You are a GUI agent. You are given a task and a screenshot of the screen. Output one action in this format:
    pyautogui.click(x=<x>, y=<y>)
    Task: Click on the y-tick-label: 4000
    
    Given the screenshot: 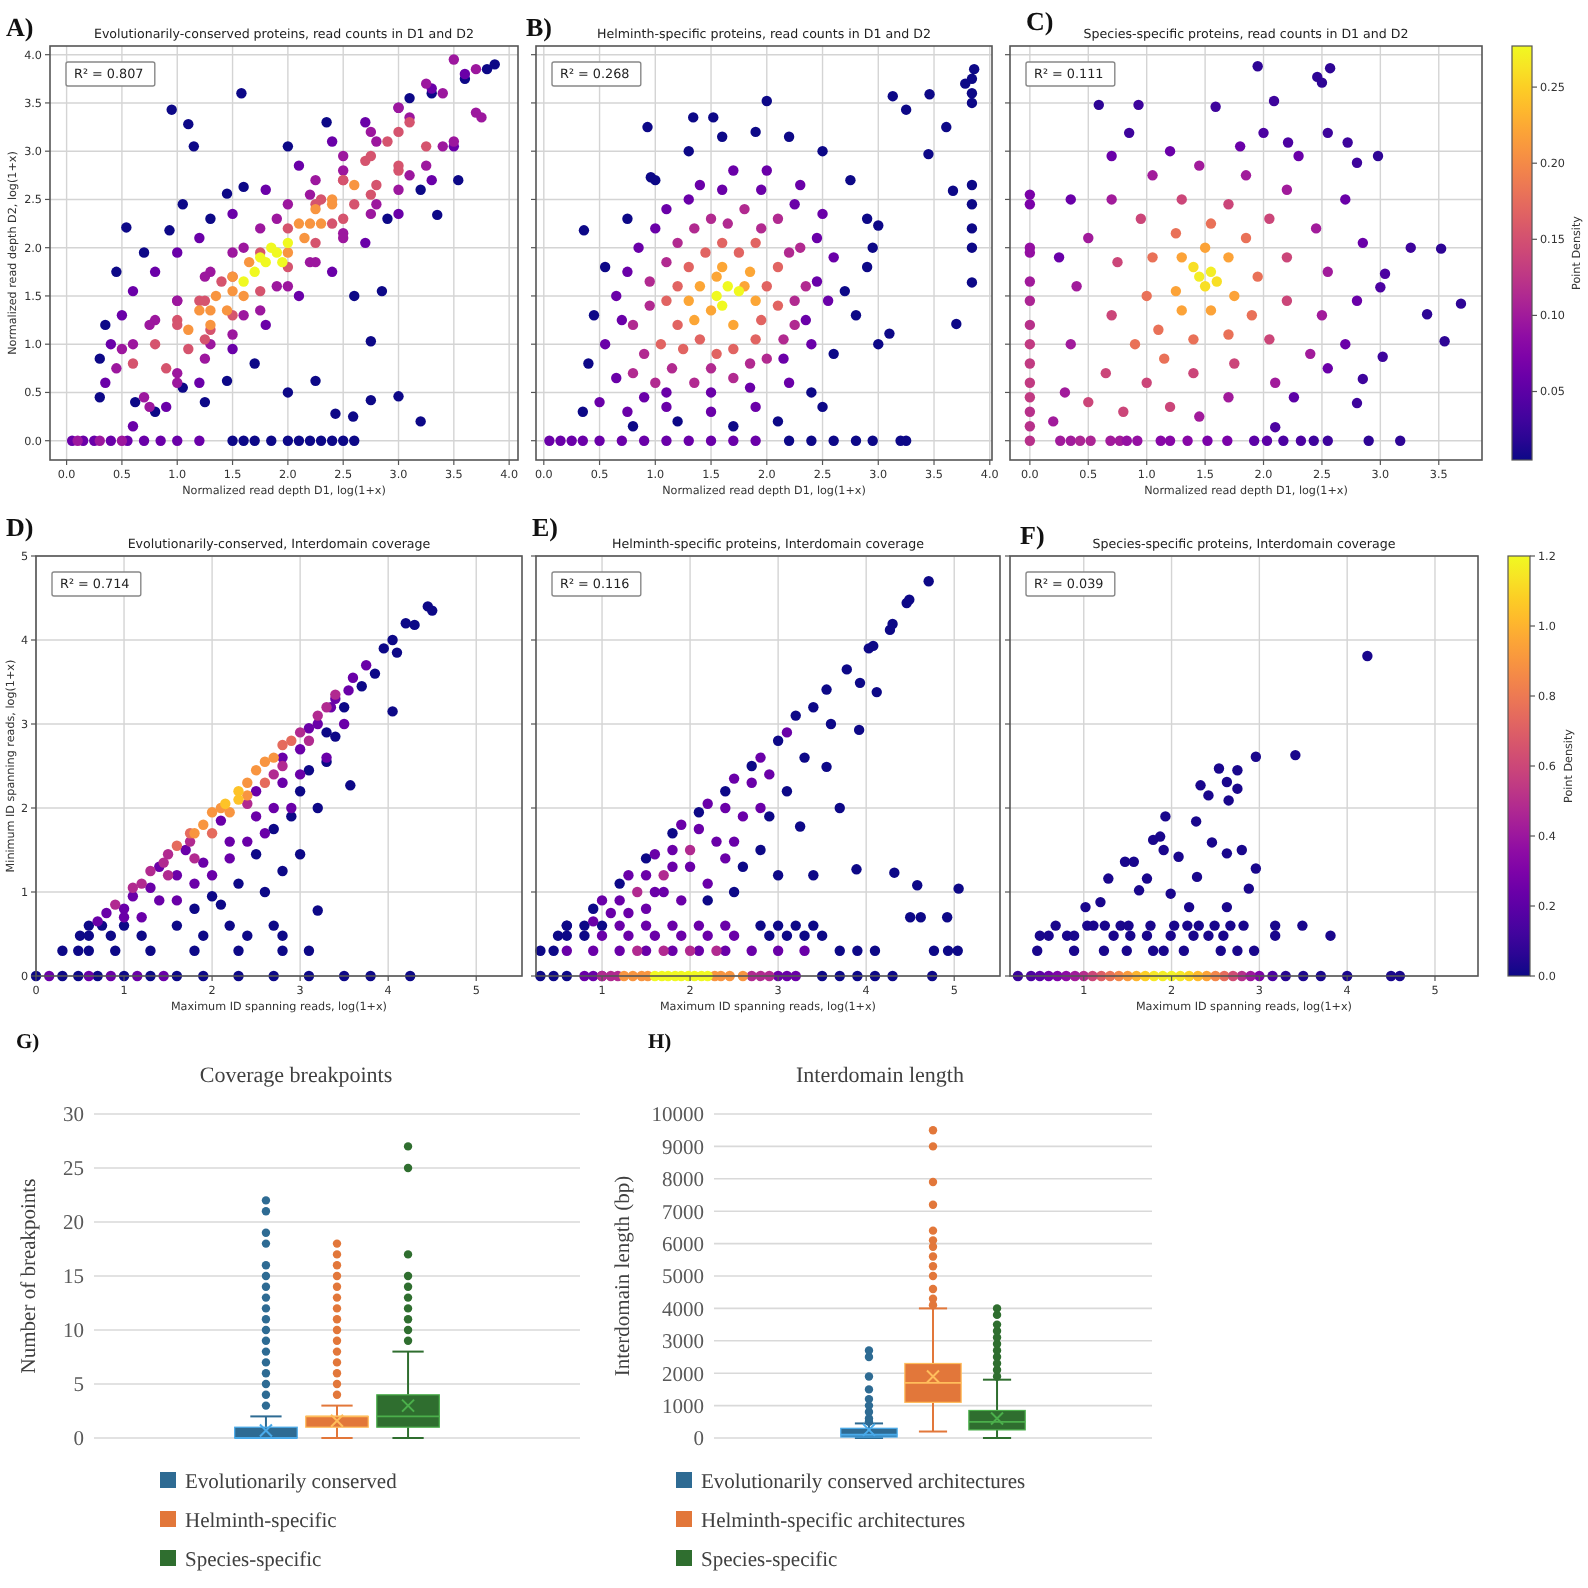 What is the action you would take?
    pyautogui.click(x=683, y=1310)
    